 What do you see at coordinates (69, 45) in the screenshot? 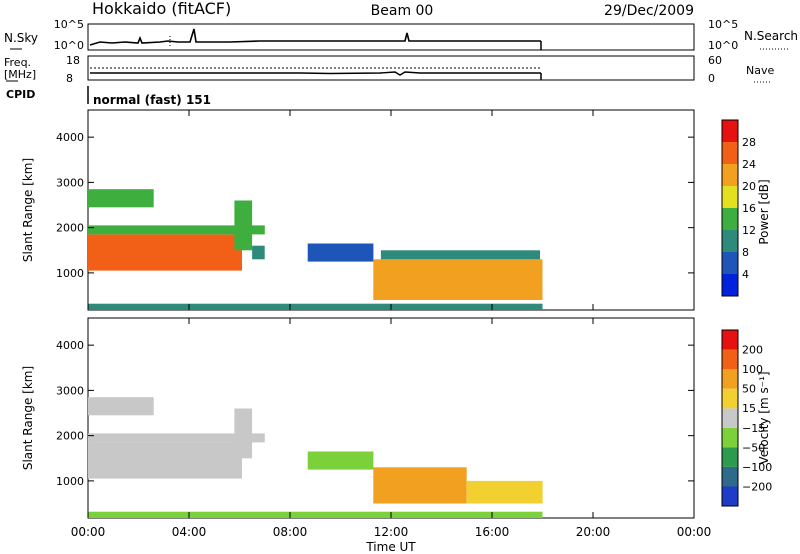
I see `noise-left-tick-bottom: 10^0` at bounding box center [69, 45].